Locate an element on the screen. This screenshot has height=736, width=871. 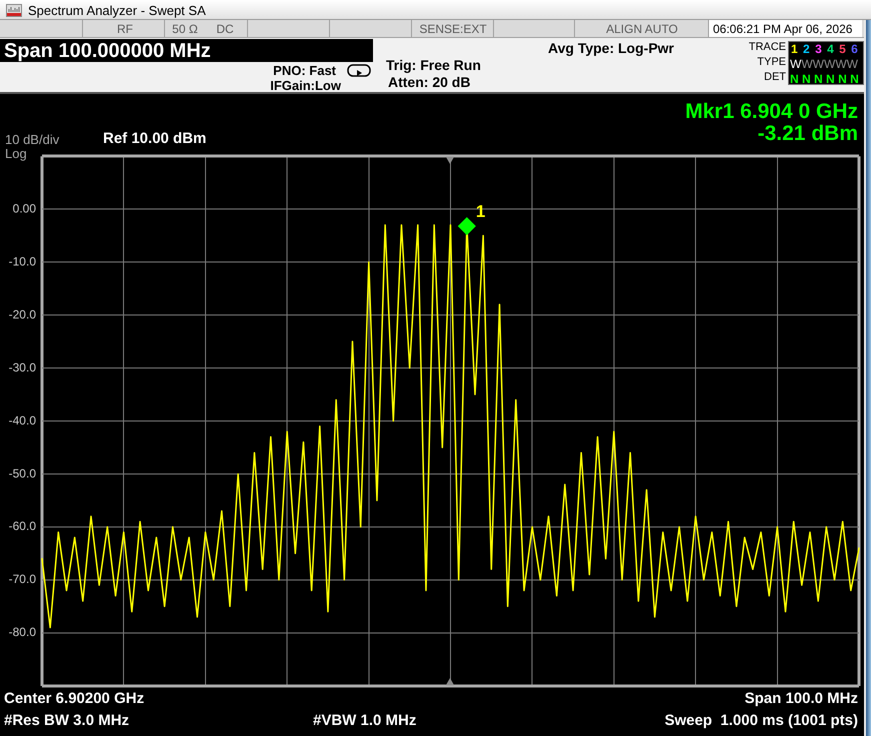
text: RF is located at coordinates (125, 29).